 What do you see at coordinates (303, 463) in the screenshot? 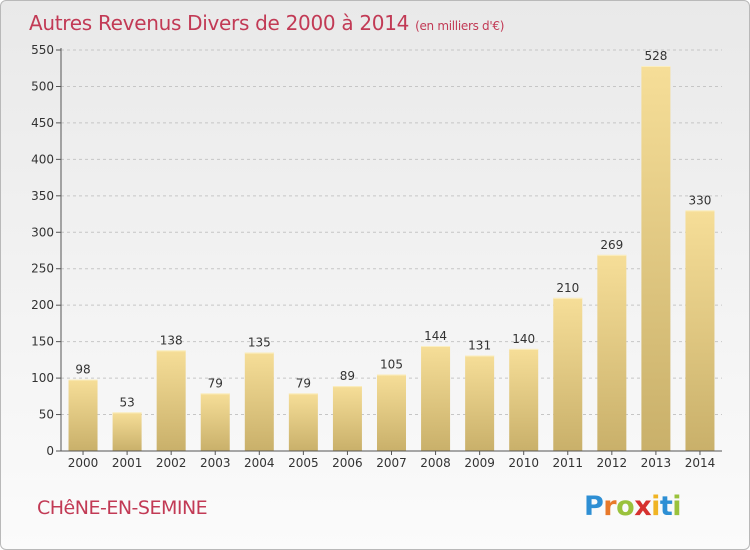
I see `x-tick-label: 2005` at bounding box center [303, 463].